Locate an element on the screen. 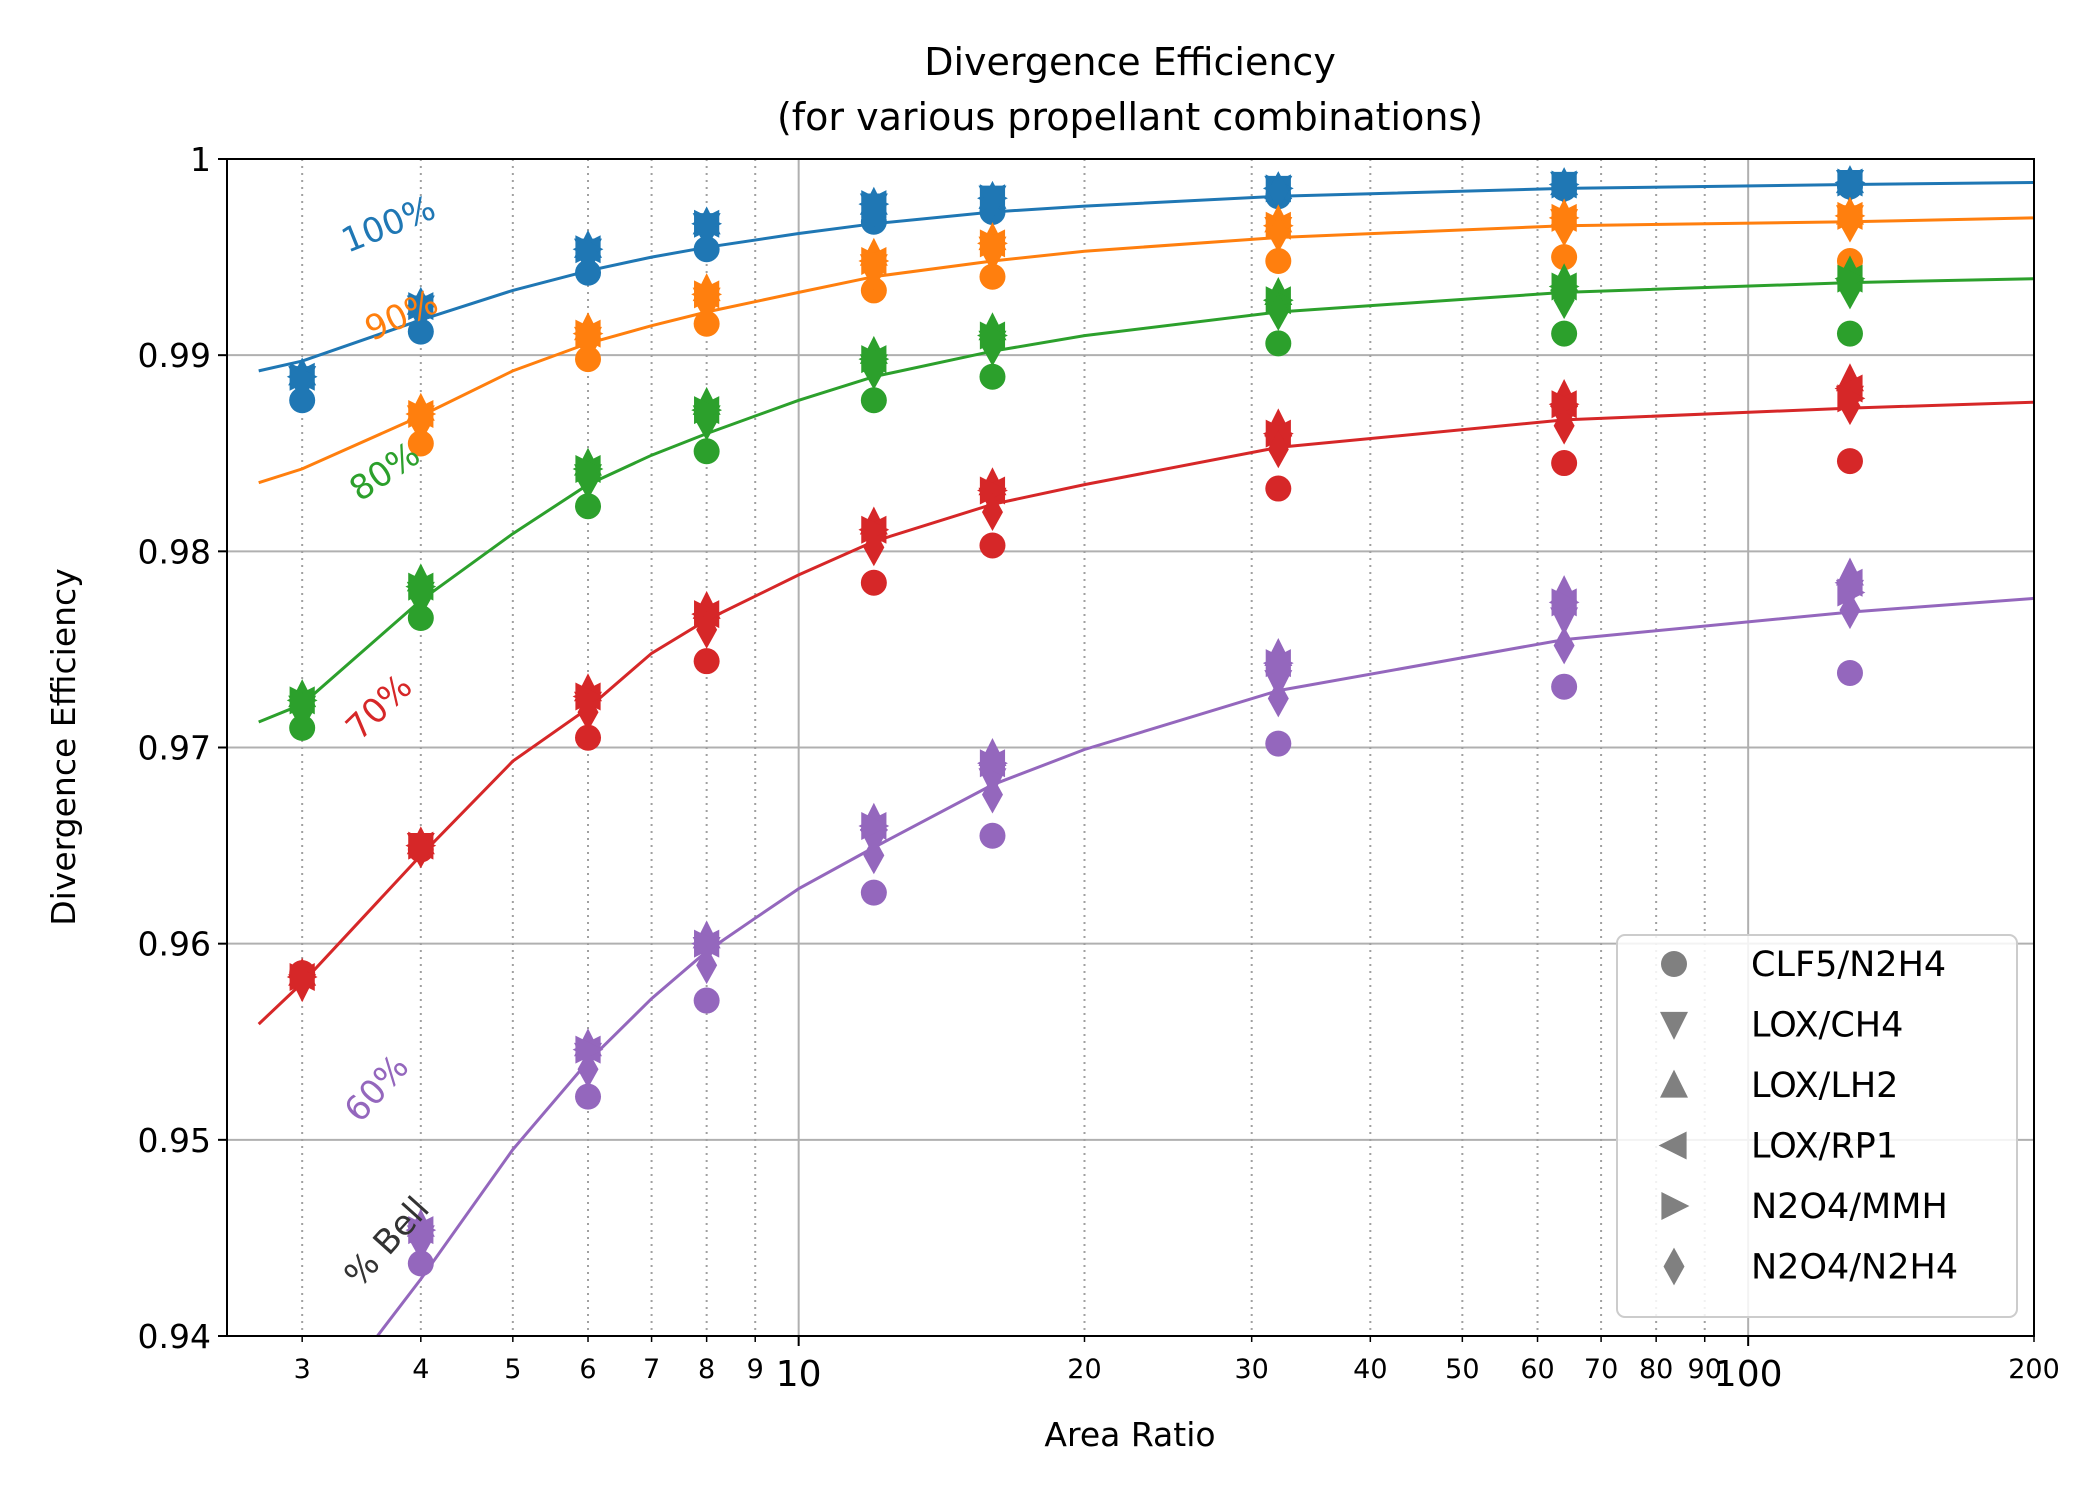 The image size is (2100, 1500). y-tick-label: 0.94 is located at coordinates (174, 1336).